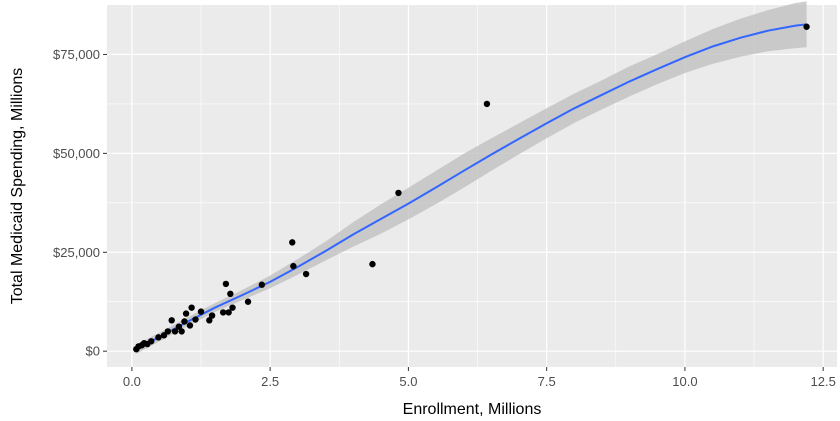 This screenshot has height=421, width=840. What do you see at coordinates (76, 153) in the screenshot?
I see `y-tick-label: $50,000` at bounding box center [76, 153].